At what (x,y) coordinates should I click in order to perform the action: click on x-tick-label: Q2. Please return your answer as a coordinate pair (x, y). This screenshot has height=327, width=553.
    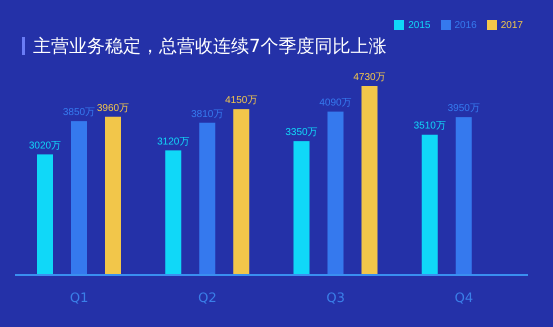
    Looking at the image, I should click on (207, 298).